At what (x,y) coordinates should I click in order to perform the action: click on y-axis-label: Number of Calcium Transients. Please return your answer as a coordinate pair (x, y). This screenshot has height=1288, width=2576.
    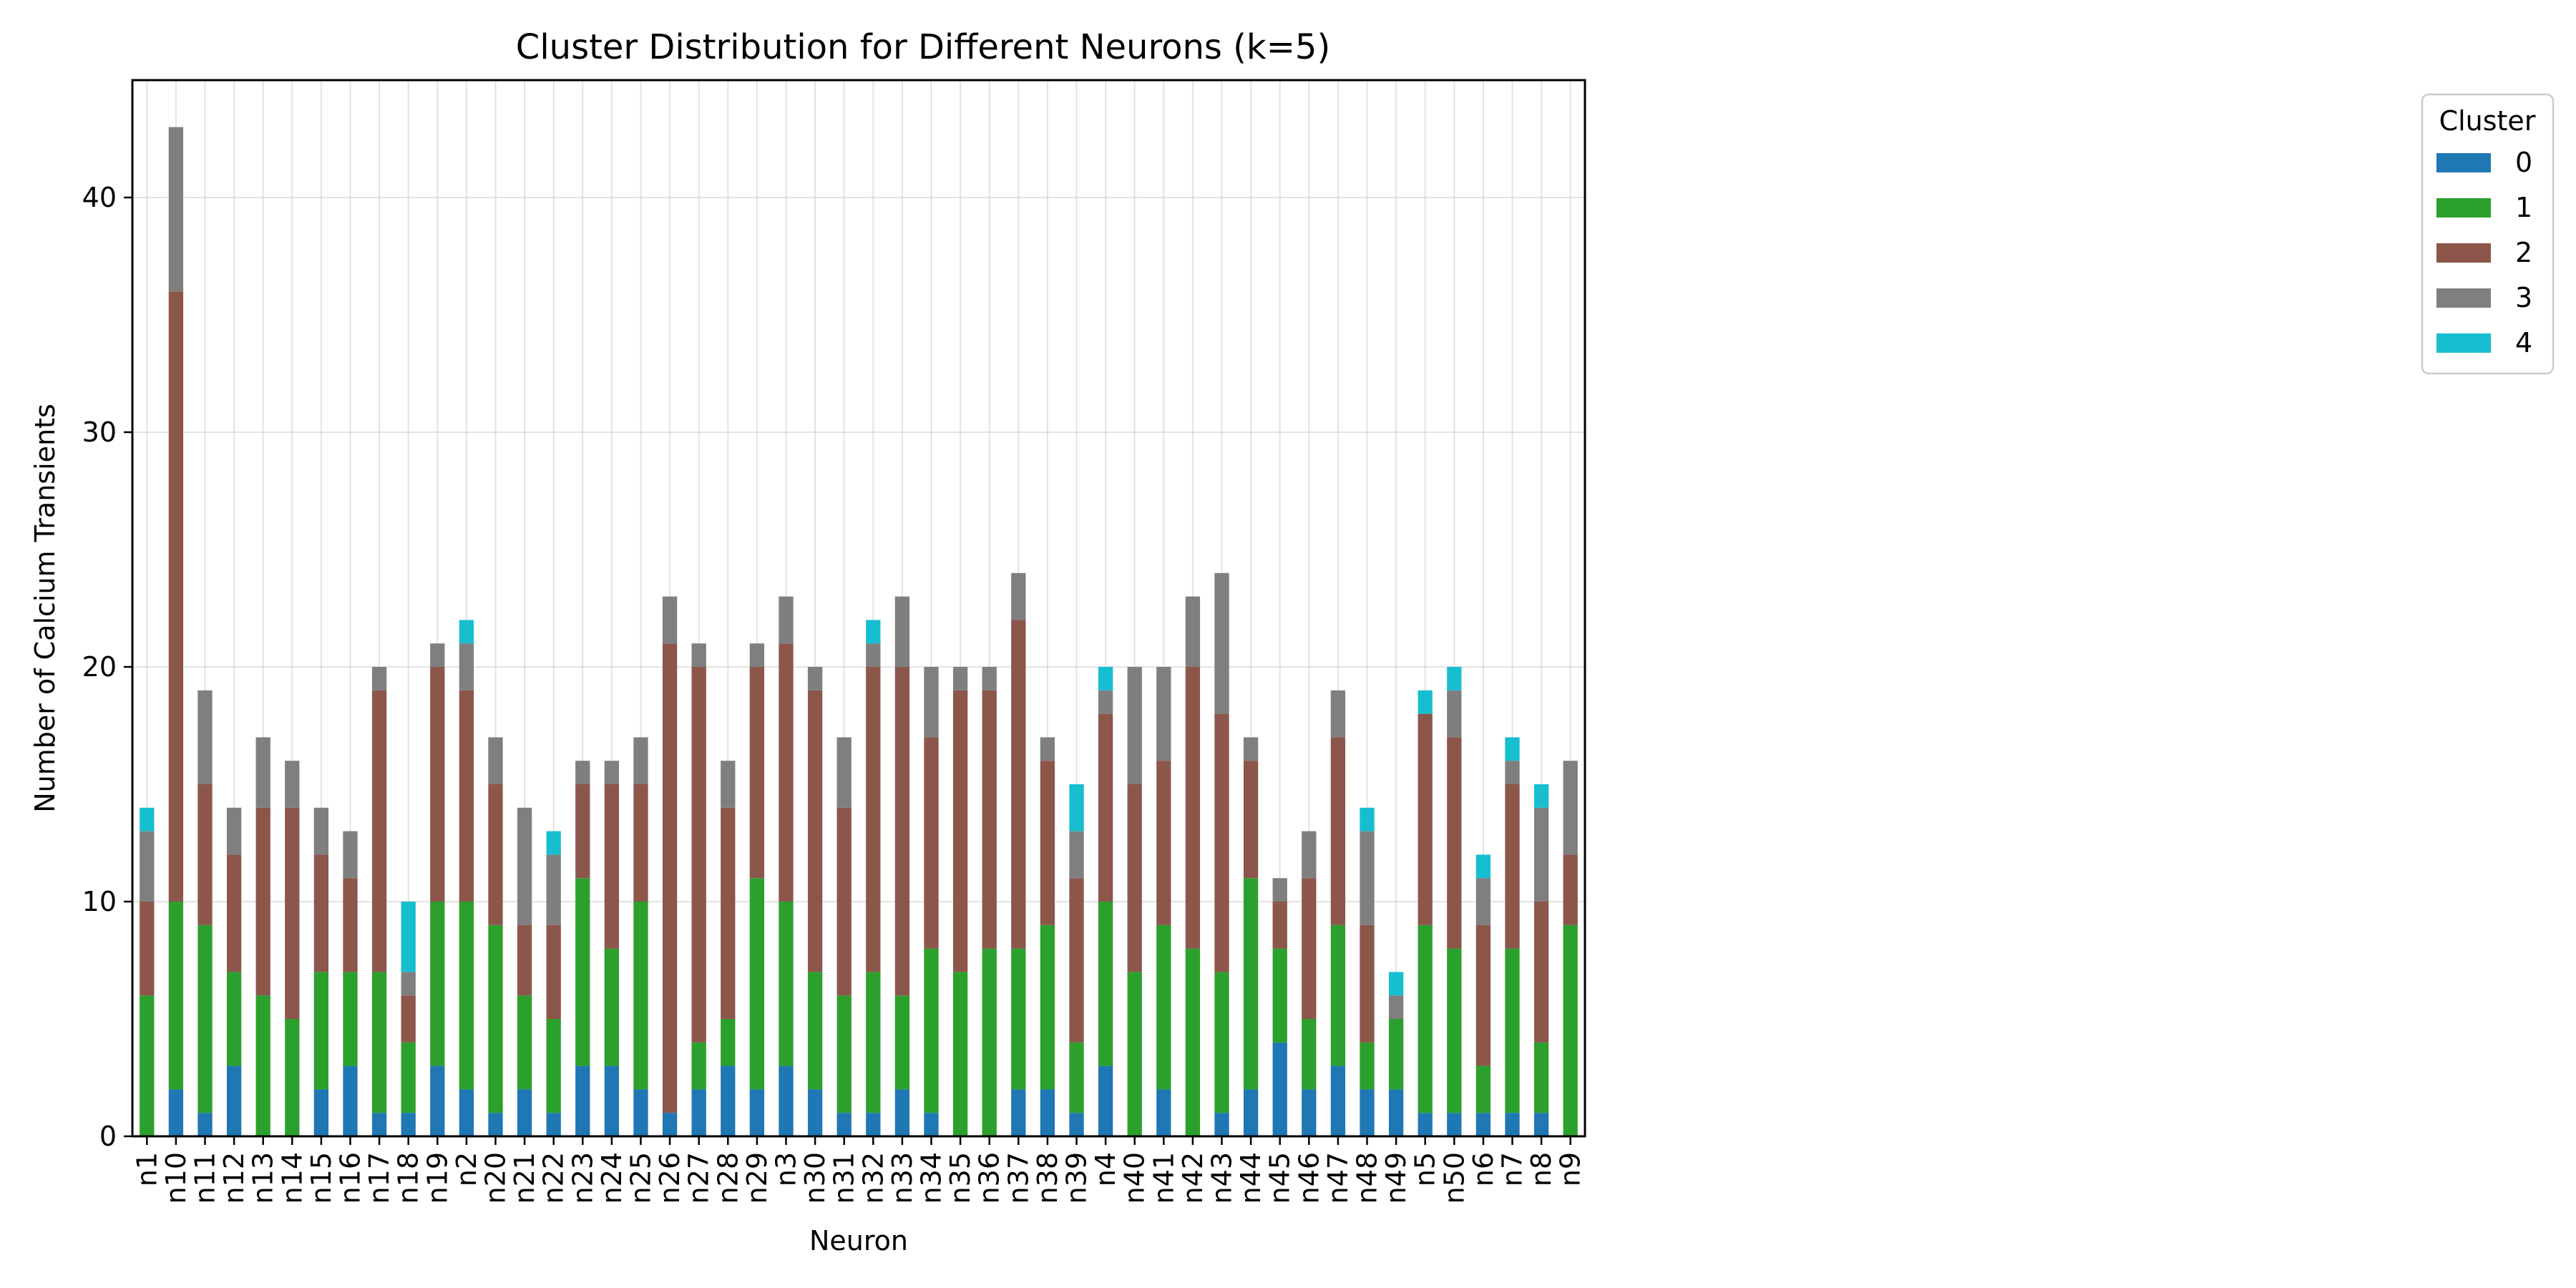
    Looking at the image, I should click on (45, 608).